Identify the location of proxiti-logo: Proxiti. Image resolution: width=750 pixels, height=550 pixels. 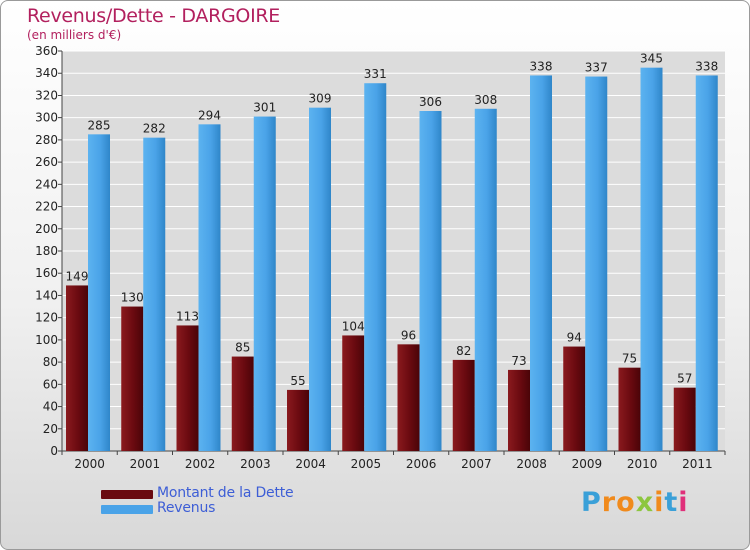
(635, 502).